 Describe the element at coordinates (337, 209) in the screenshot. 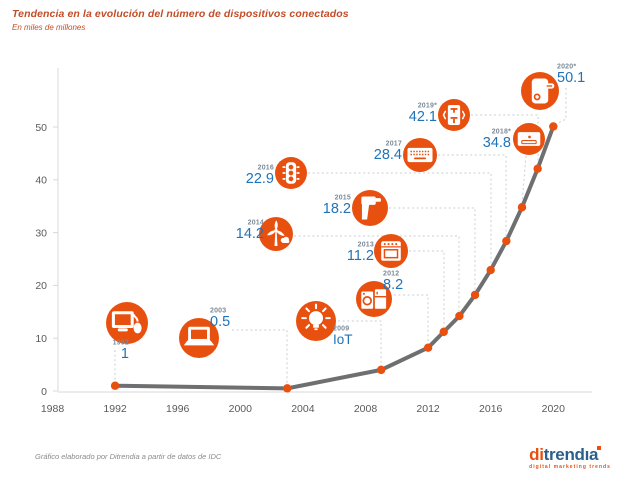

I see `value-label: 18.2` at that location.